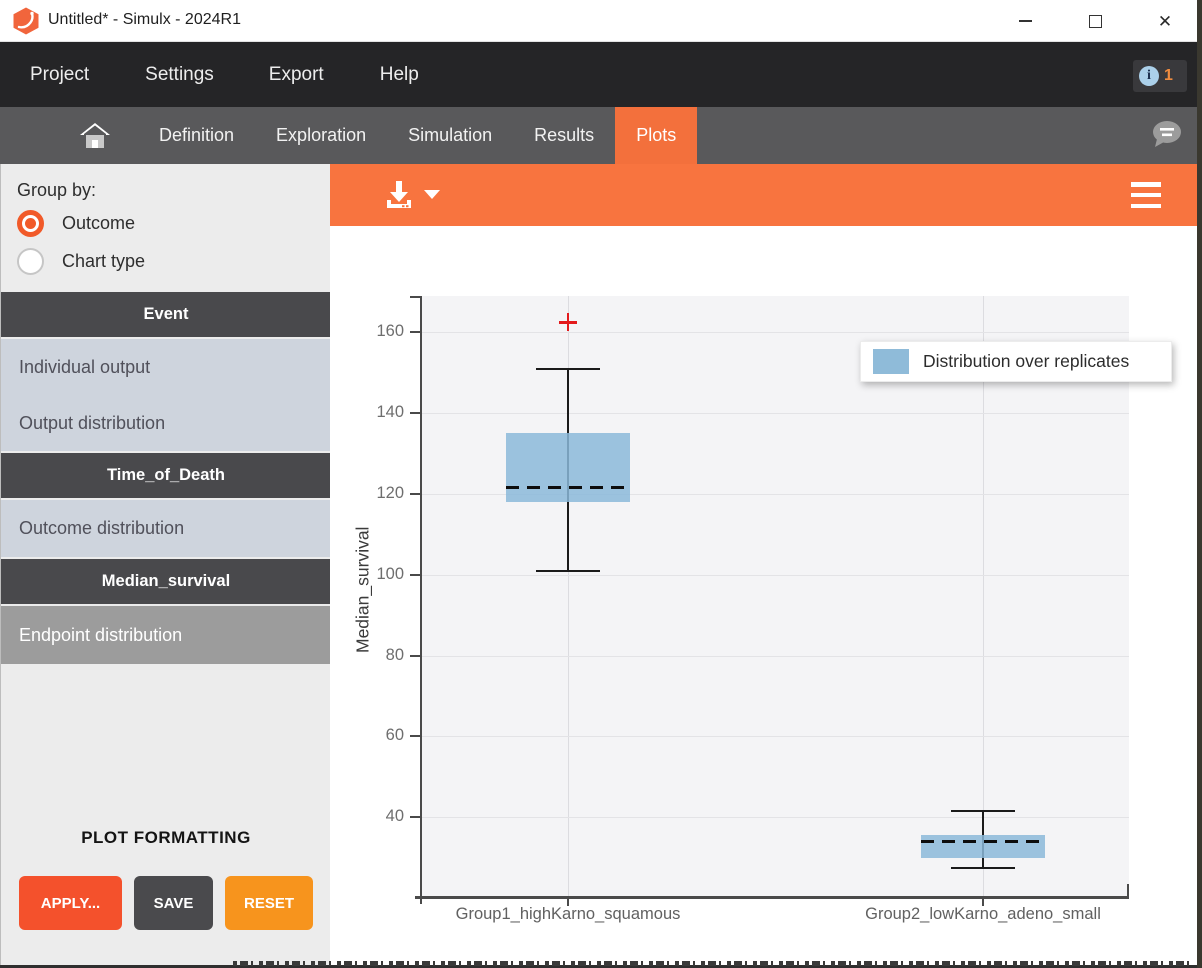 The height and width of the screenshot is (968, 1202). What do you see at coordinates (568, 322) in the screenshot?
I see `outlier-marker` at bounding box center [568, 322].